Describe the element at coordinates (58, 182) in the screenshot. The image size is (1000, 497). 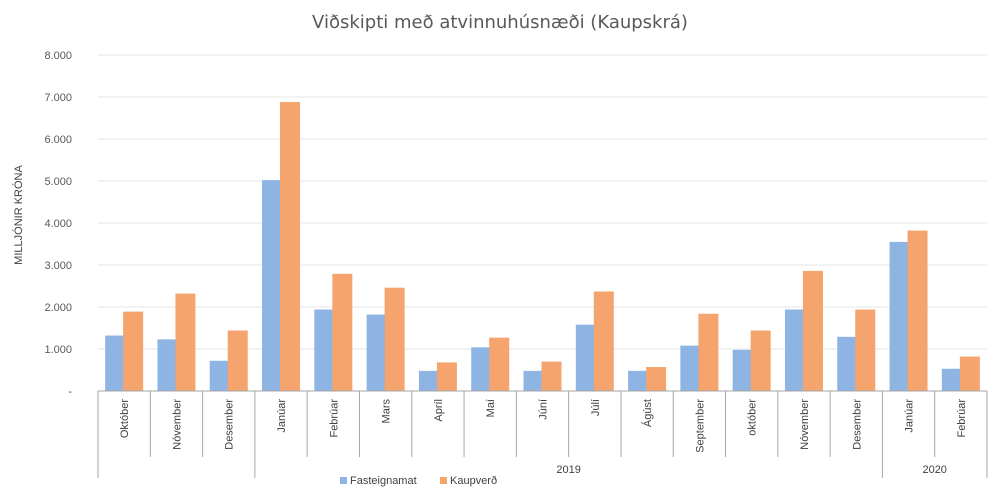
I see `y-tick-label: 5.000` at that location.